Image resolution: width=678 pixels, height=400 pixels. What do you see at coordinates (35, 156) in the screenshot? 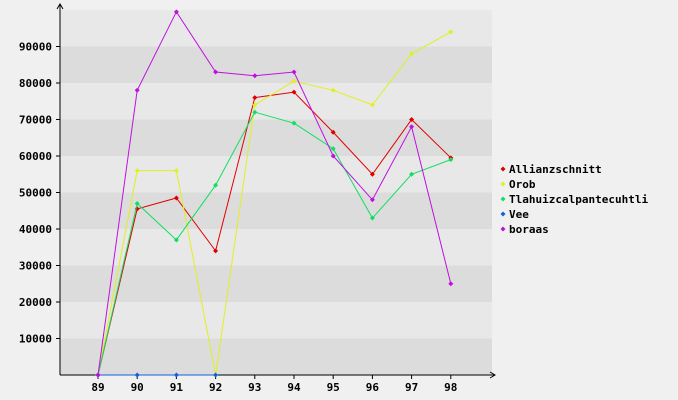
I see `y-tick-label: 60000` at bounding box center [35, 156].